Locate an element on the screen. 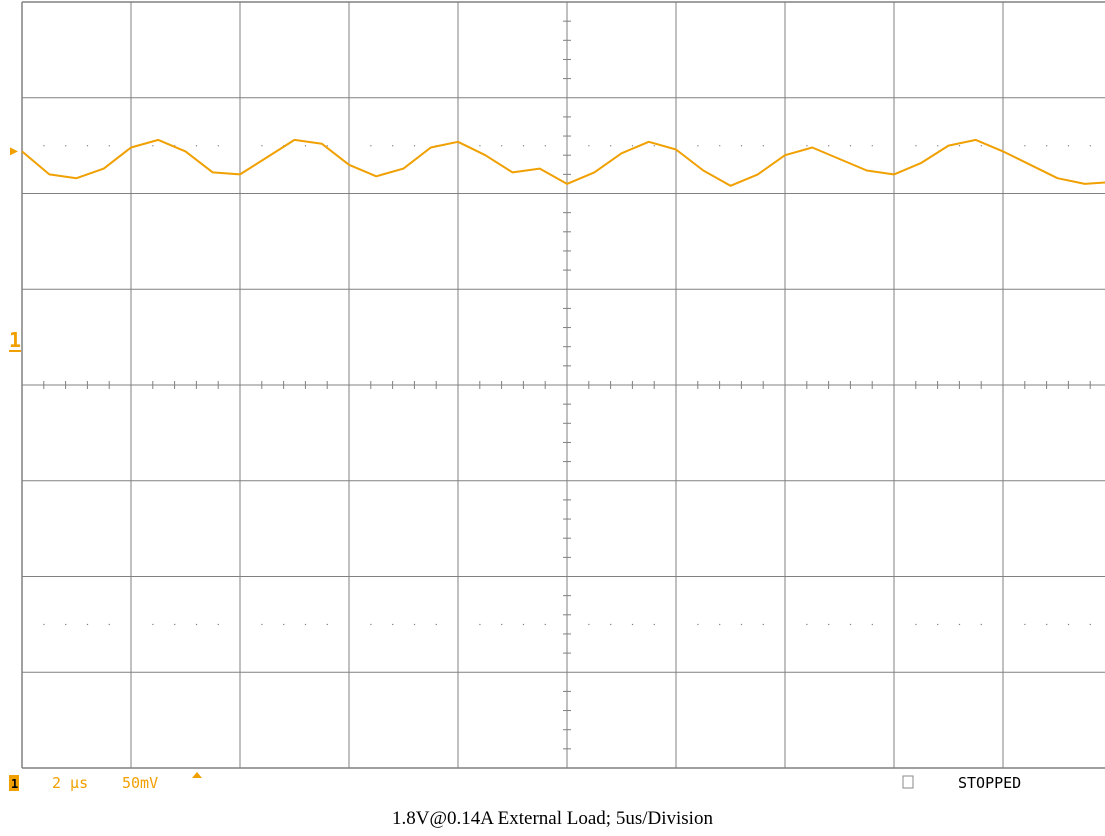 Image resolution: width=1105 pixels, height=836 pixels. status-bar: 1 2 μs 50mV STOPPED is located at coordinates (515, 782).